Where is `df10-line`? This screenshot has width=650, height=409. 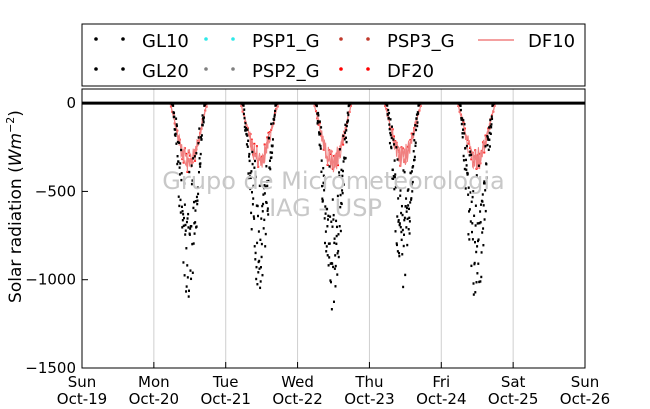
df10-line is located at coordinates (332, 135).